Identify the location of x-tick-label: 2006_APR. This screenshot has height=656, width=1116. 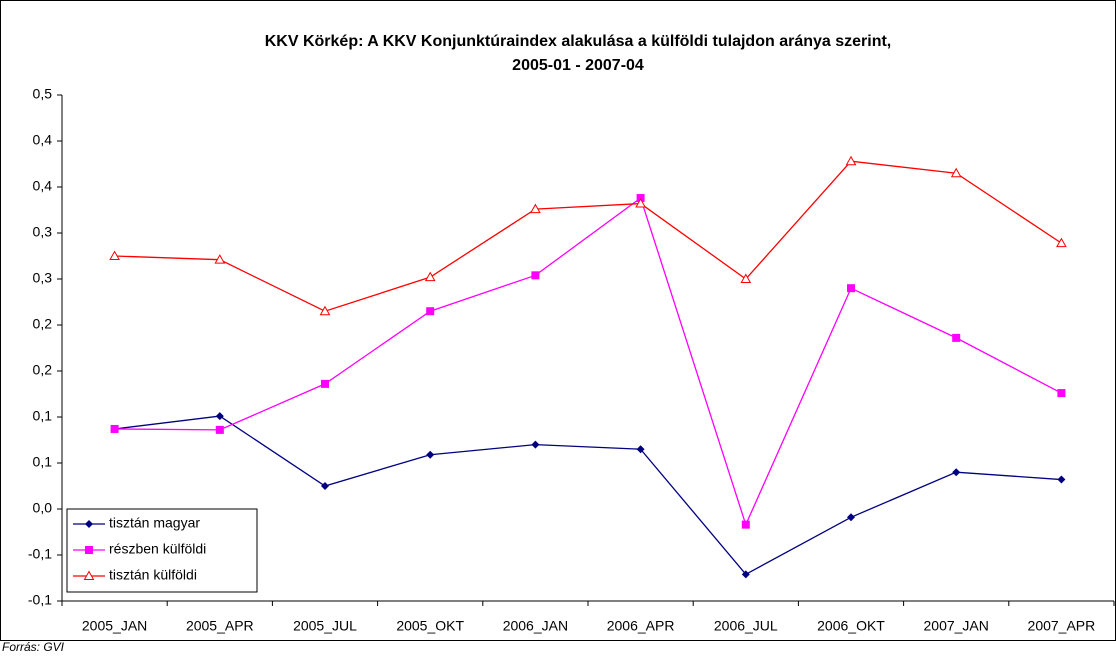
(641, 626).